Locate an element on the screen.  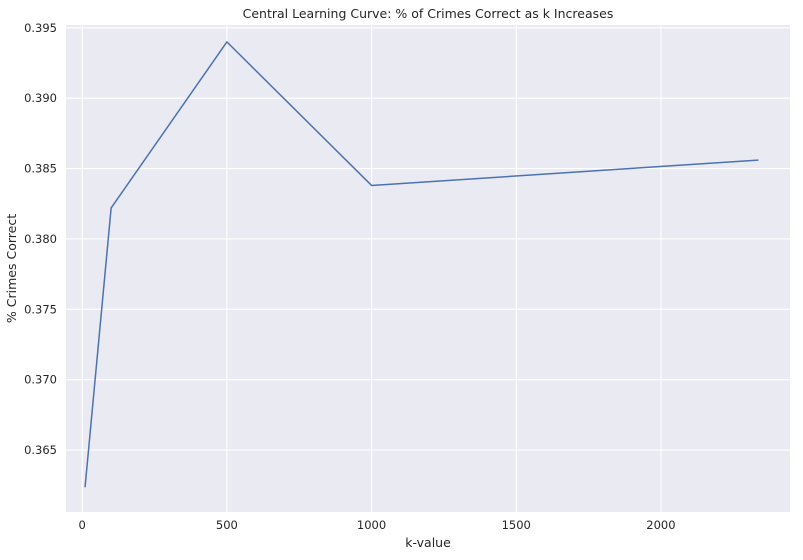
x-tick-label: 1500 is located at coordinates (516, 525).